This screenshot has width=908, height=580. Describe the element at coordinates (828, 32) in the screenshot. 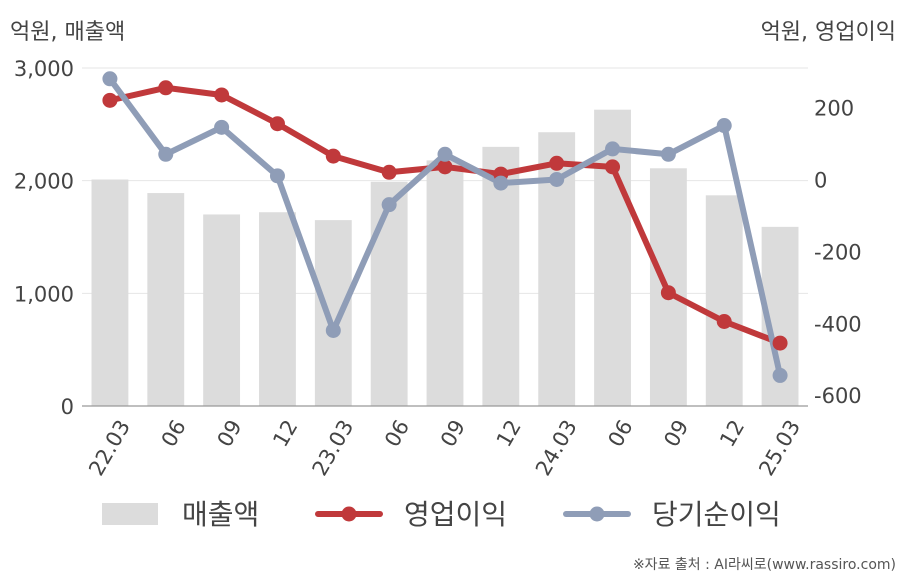

I see `right-axis-unit: 억원, 영업이익` at that location.